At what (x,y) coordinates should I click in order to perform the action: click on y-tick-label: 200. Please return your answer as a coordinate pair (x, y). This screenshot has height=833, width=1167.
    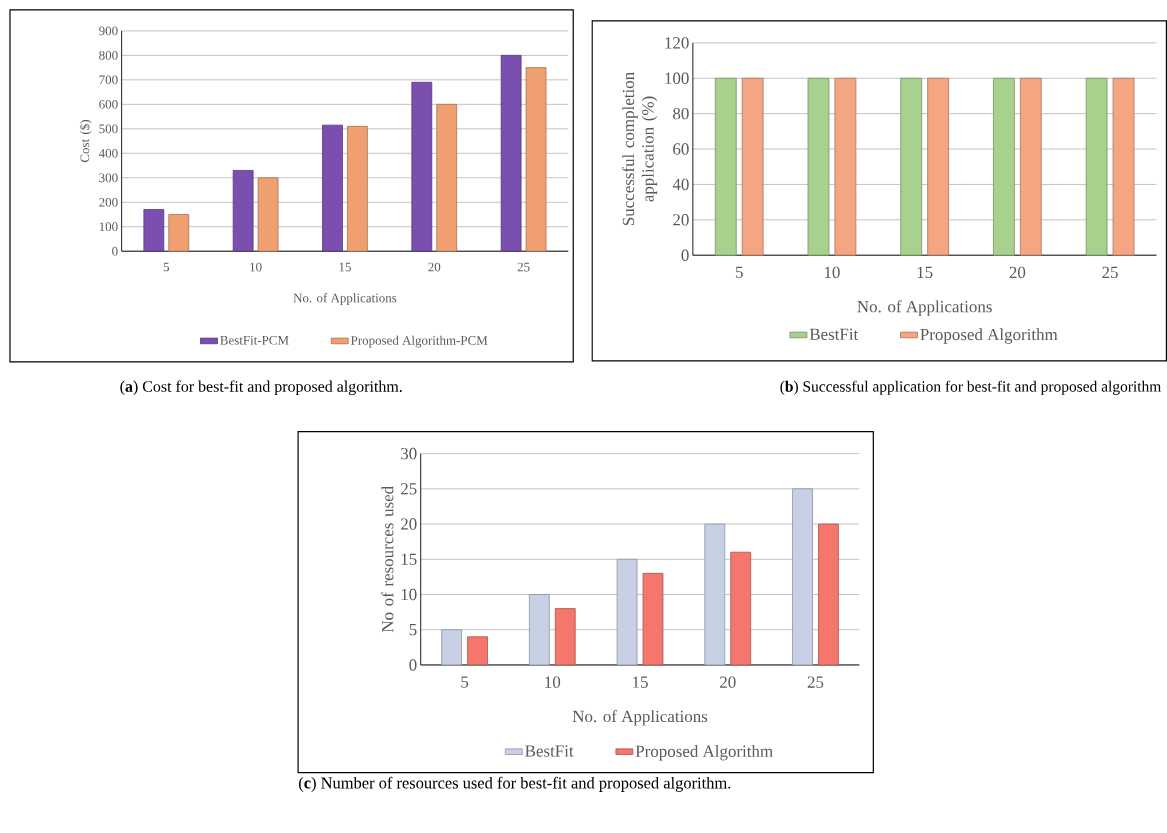
    Looking at the image, I should click on (108, 202).